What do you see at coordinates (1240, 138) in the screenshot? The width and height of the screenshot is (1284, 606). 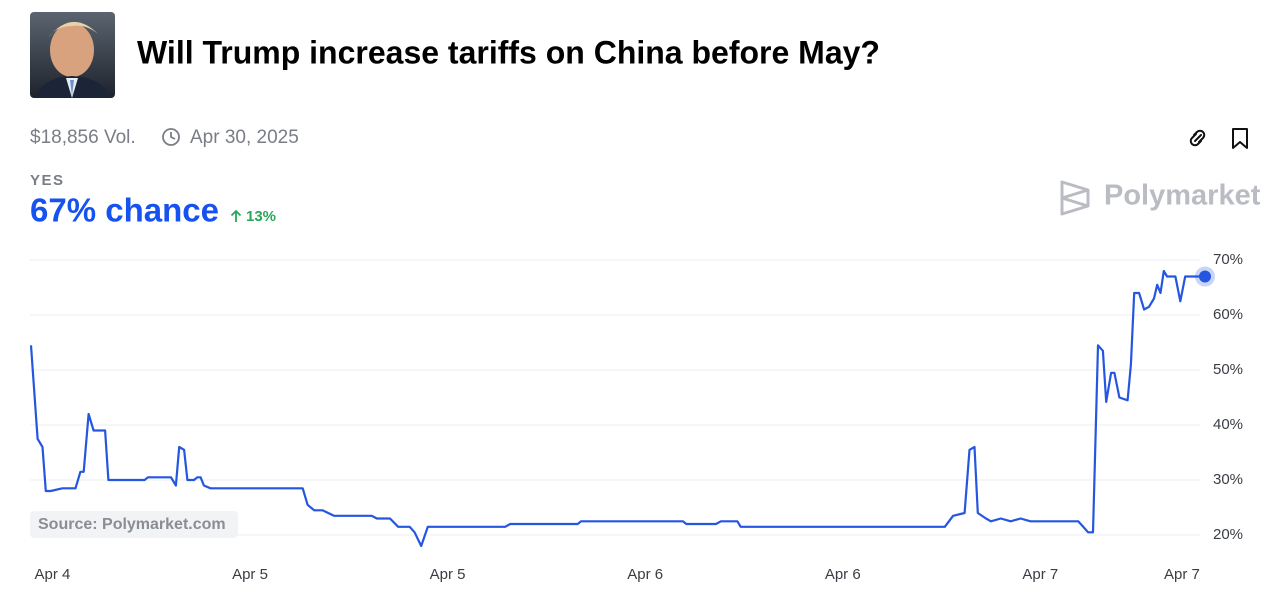 I see `bookmark-icon` at bounding box center [1240, 138].